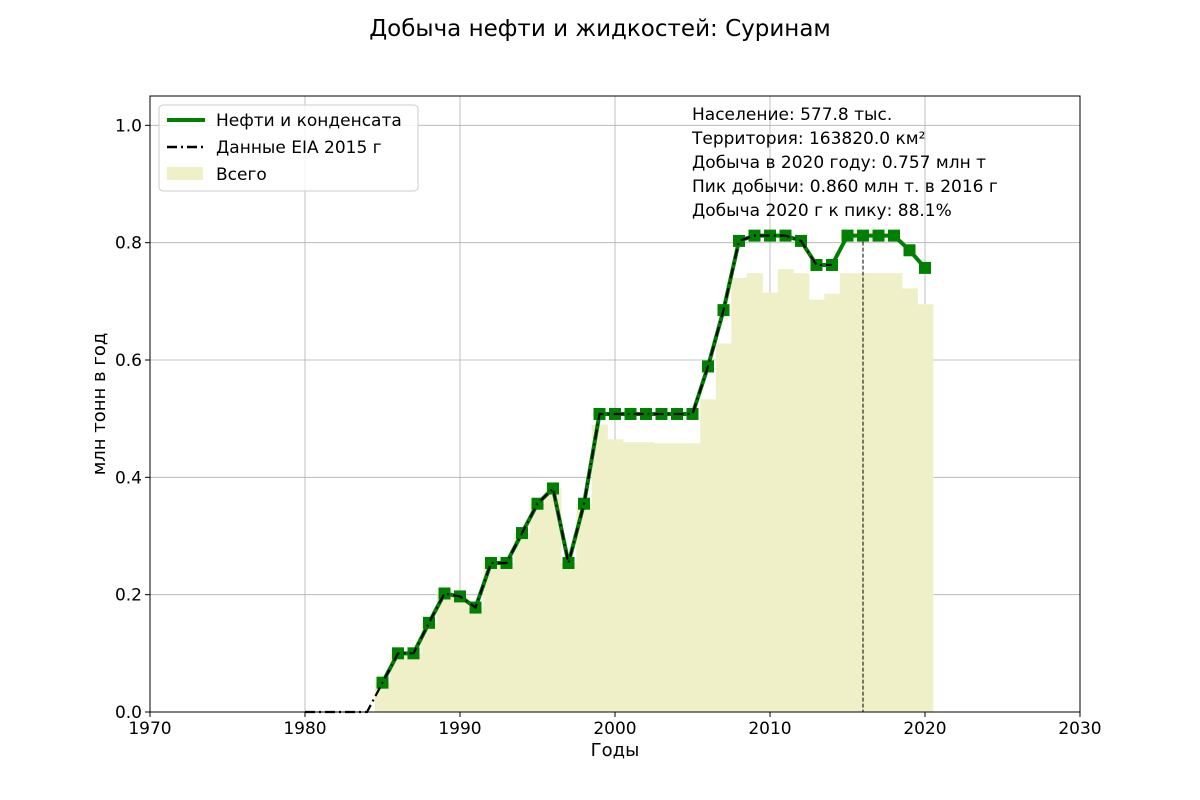  What do you see at coordinates (459, 729) in the screenshot?
I see `x-tick-label: 1990` at bounding box center [459, 729].